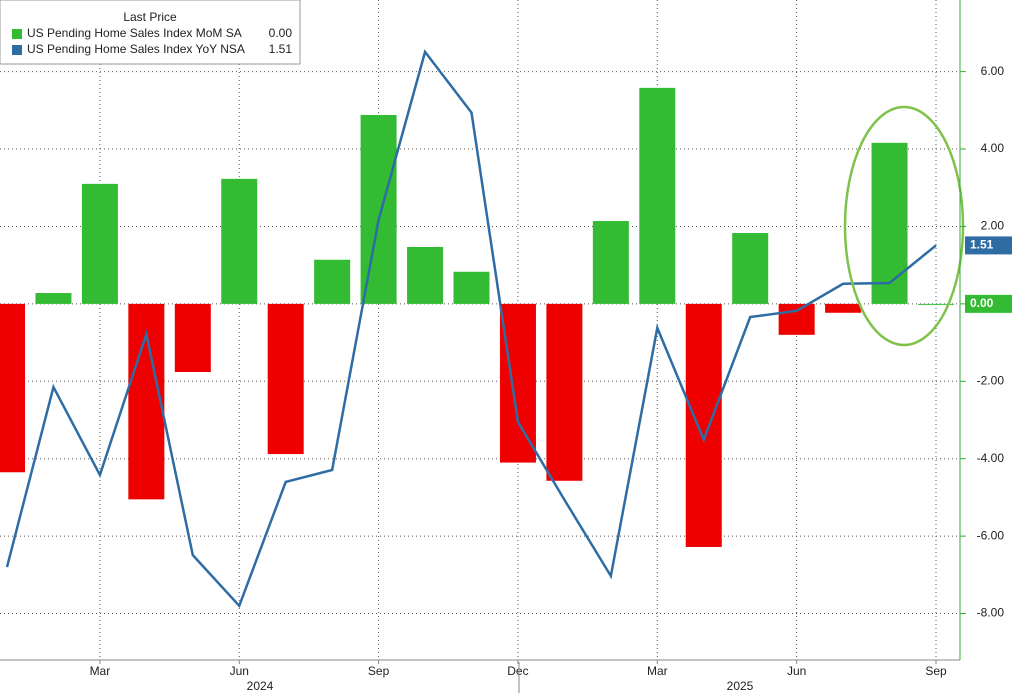 The width and height of the screenshot is (1012, 693). I want to click on y-tick-label: 6.00, so click(993, 71).